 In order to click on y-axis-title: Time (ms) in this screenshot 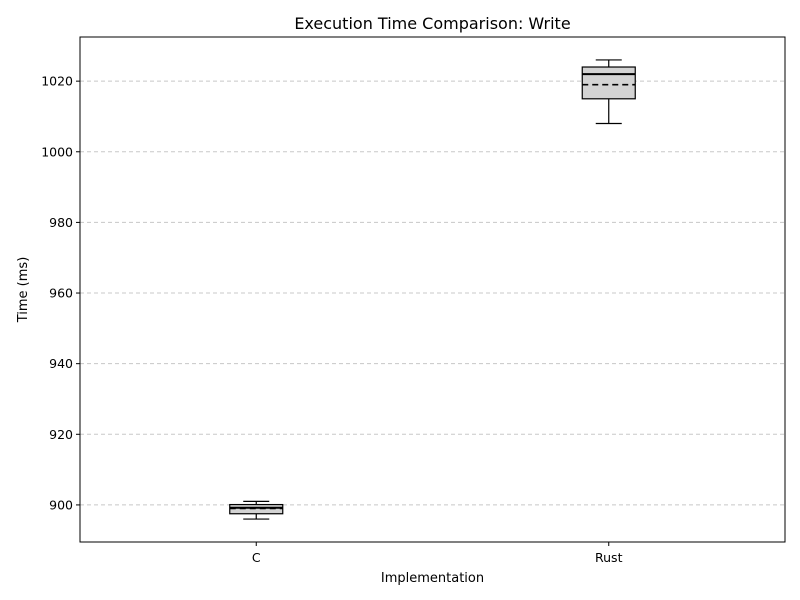, I will do `click(23, 290)`.